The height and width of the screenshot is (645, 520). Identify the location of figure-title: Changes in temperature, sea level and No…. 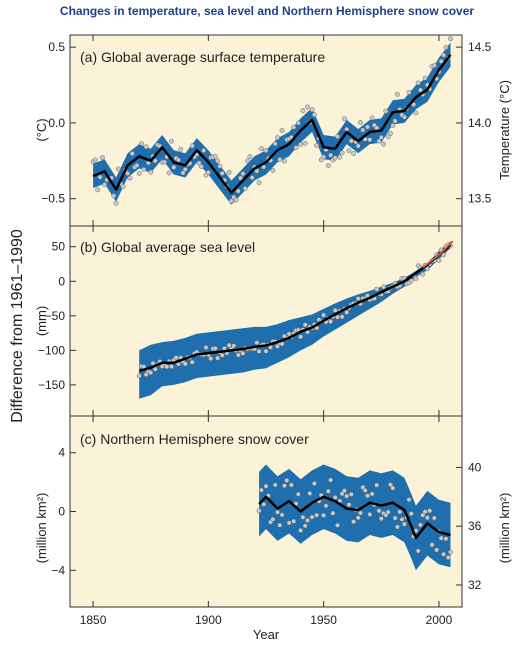
(267, 11).